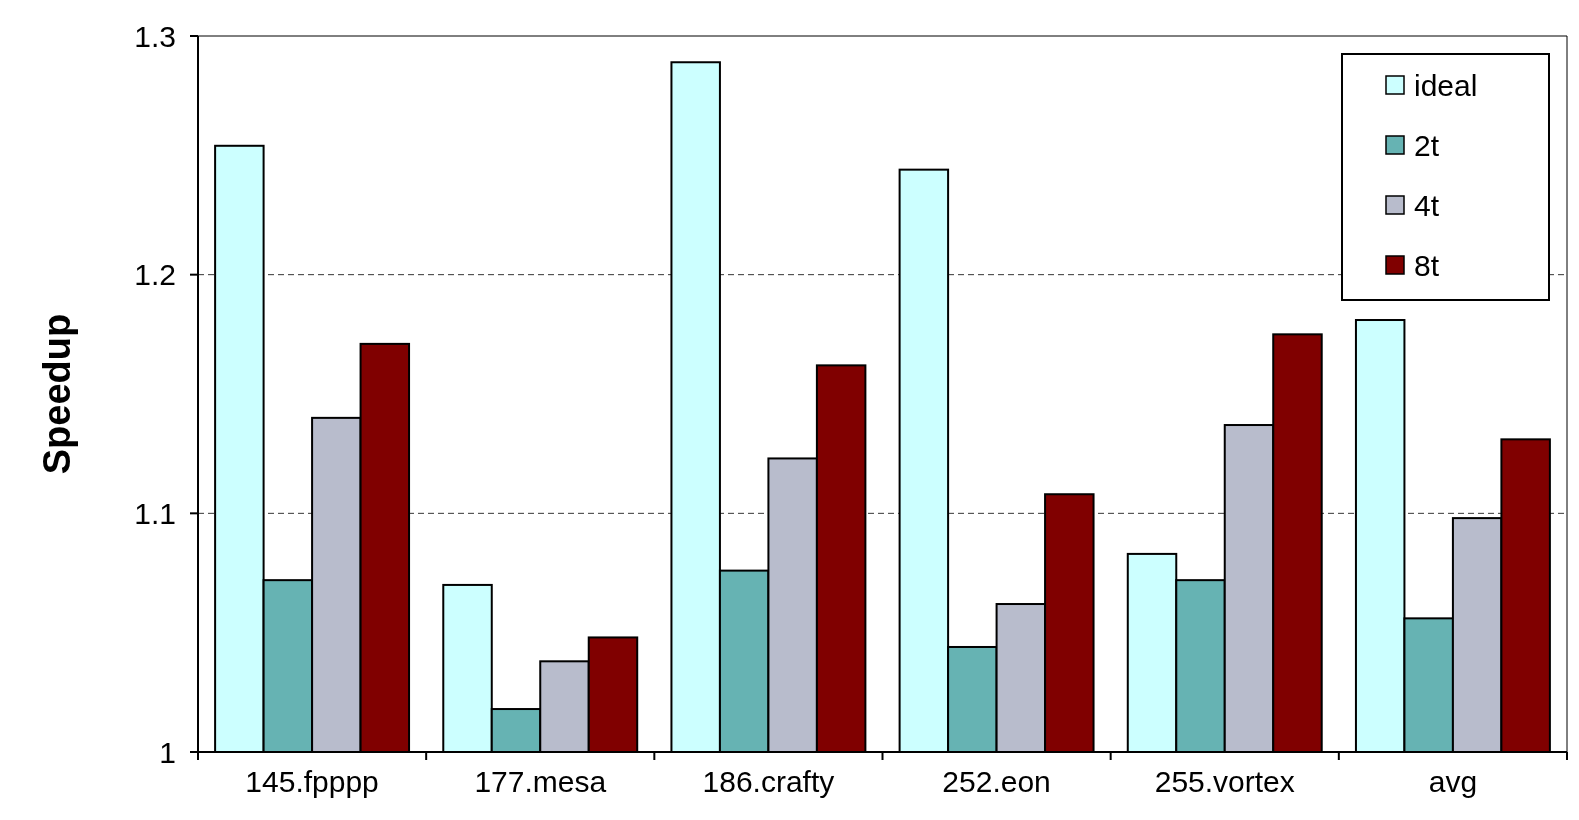  I want to click on x-tick-label: avg, so click(1453, 781).